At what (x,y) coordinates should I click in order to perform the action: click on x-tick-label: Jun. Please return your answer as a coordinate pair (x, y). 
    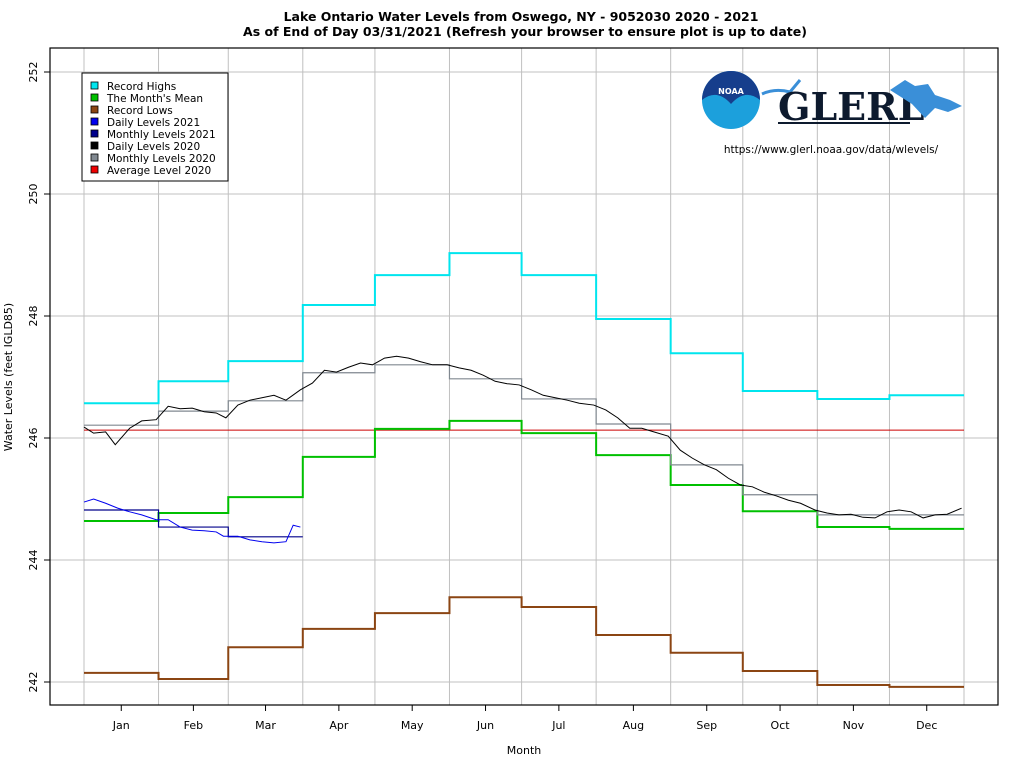
    Looking at the image, I should click on (485, 725).